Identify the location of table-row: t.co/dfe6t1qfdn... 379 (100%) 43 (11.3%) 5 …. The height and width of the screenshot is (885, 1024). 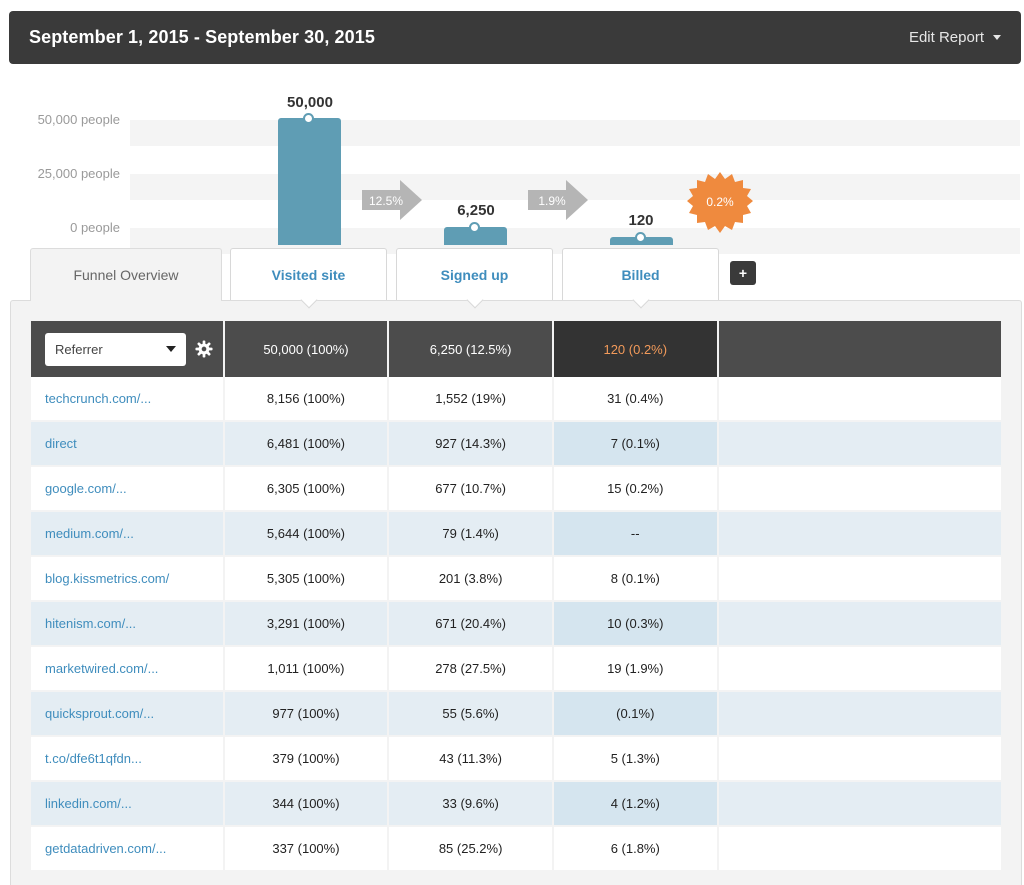
(516, 759).